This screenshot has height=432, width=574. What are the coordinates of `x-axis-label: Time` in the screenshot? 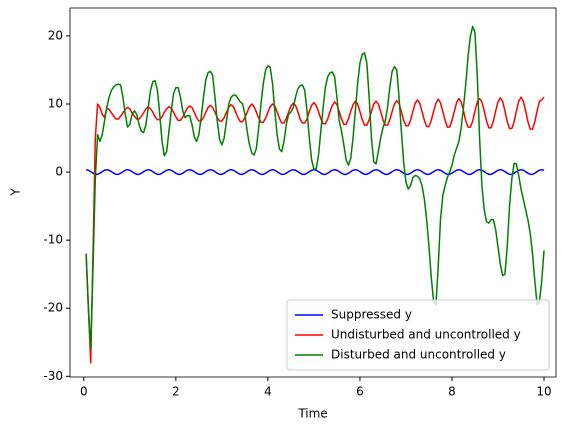 It's located at (312, 414).